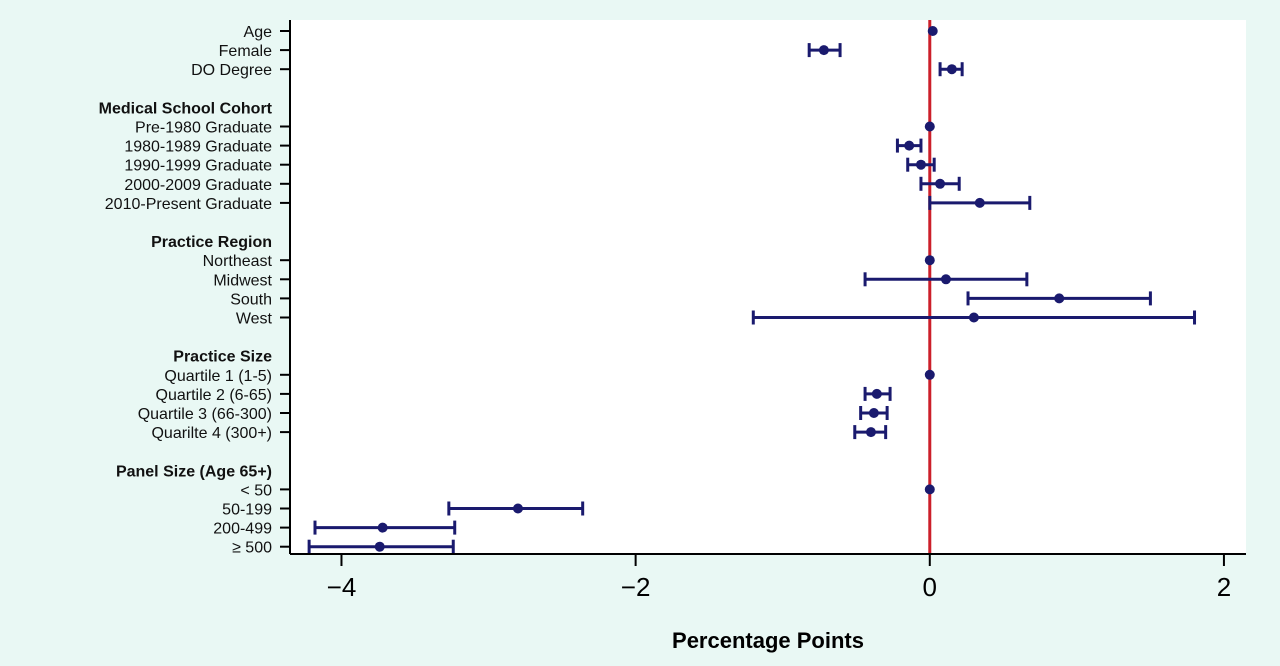 The width and height of the screenshot is (1280, 666). Describe the element at coordinates (930, 587) in the screenshot. I see `x-tick-label: 0` at that location.